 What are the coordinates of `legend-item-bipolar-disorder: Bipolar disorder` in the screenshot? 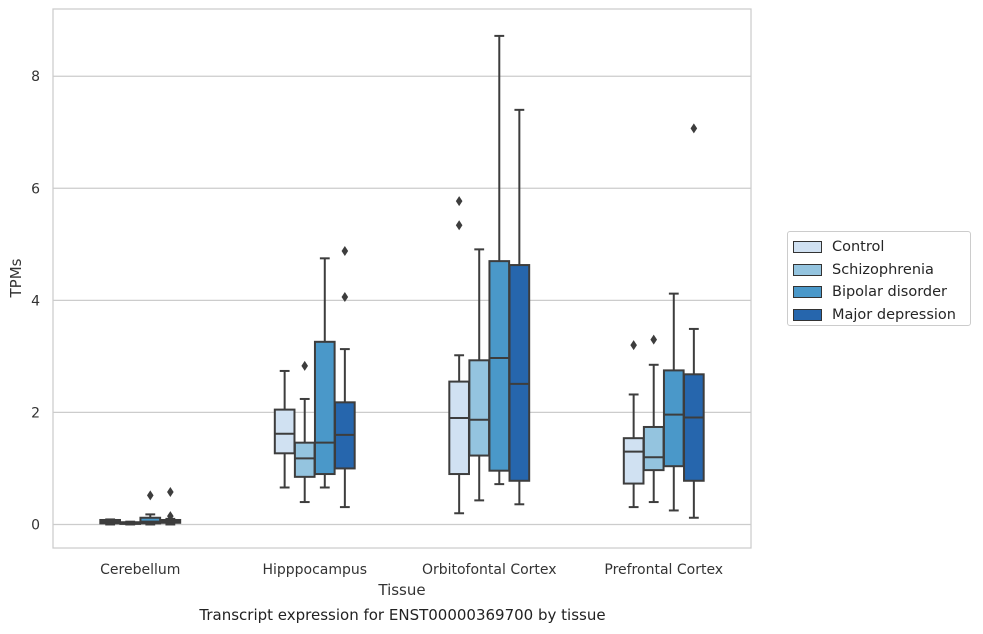 It's located at (879, 292).